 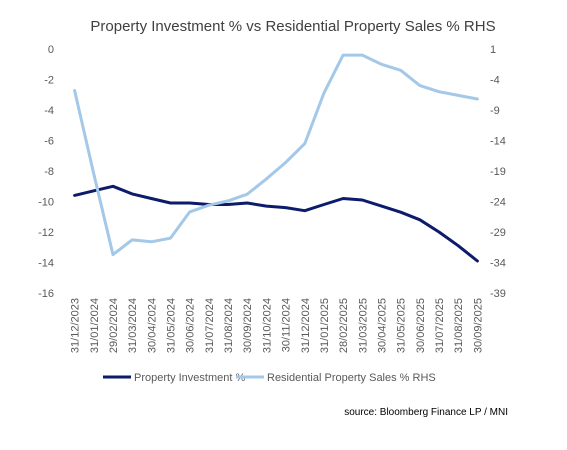 I want to click on x-tick-label: 31/07/2024, so click(x=210, y=325).